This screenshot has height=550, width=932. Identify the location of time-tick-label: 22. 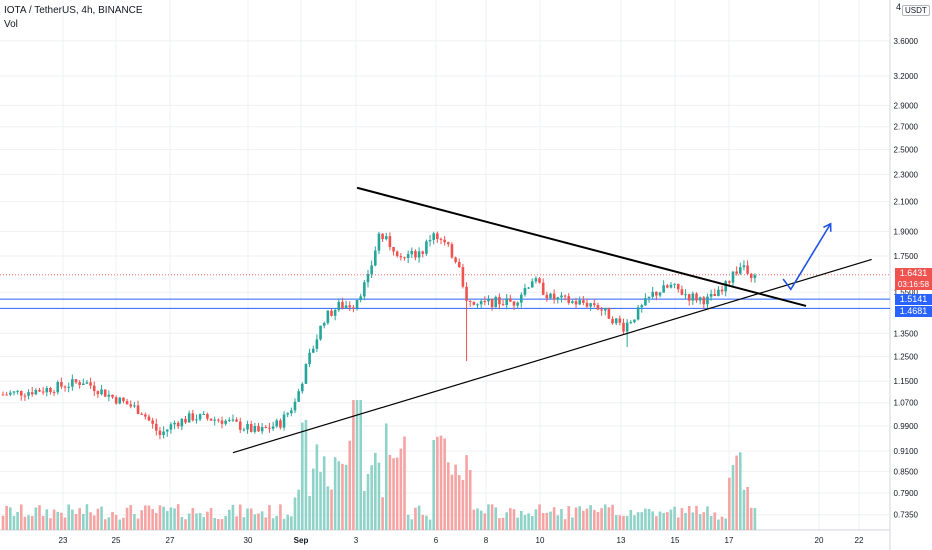
(859, 540).